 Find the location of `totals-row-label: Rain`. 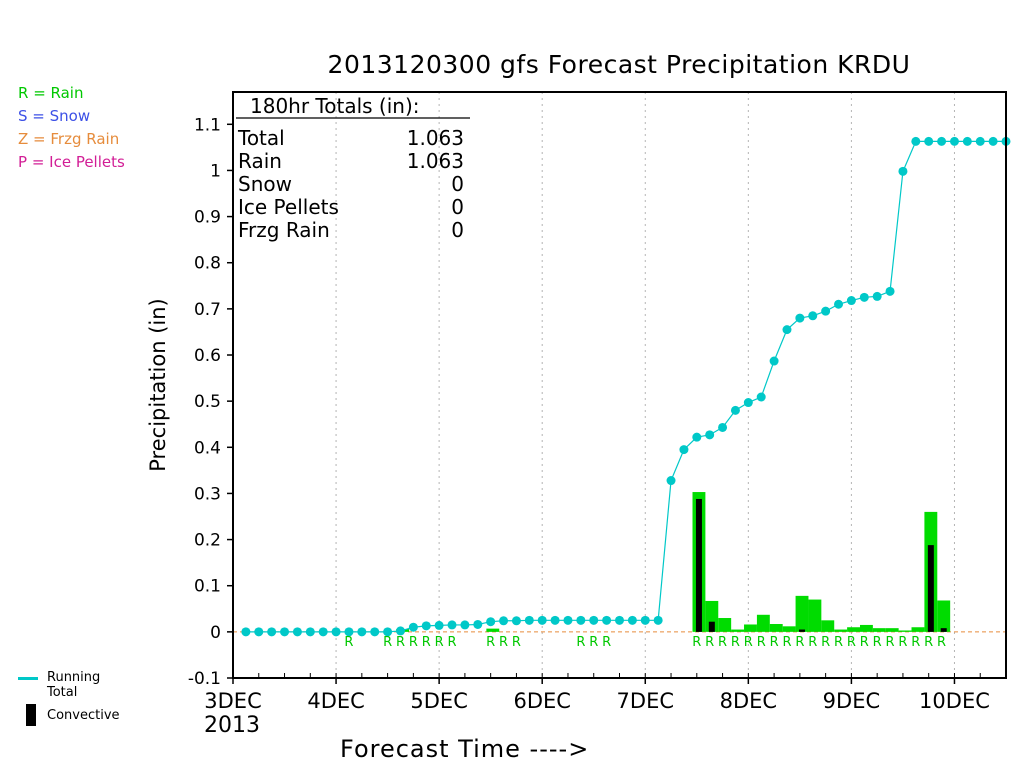

totals-row-label: Rain is located at coordinates (260, 161).